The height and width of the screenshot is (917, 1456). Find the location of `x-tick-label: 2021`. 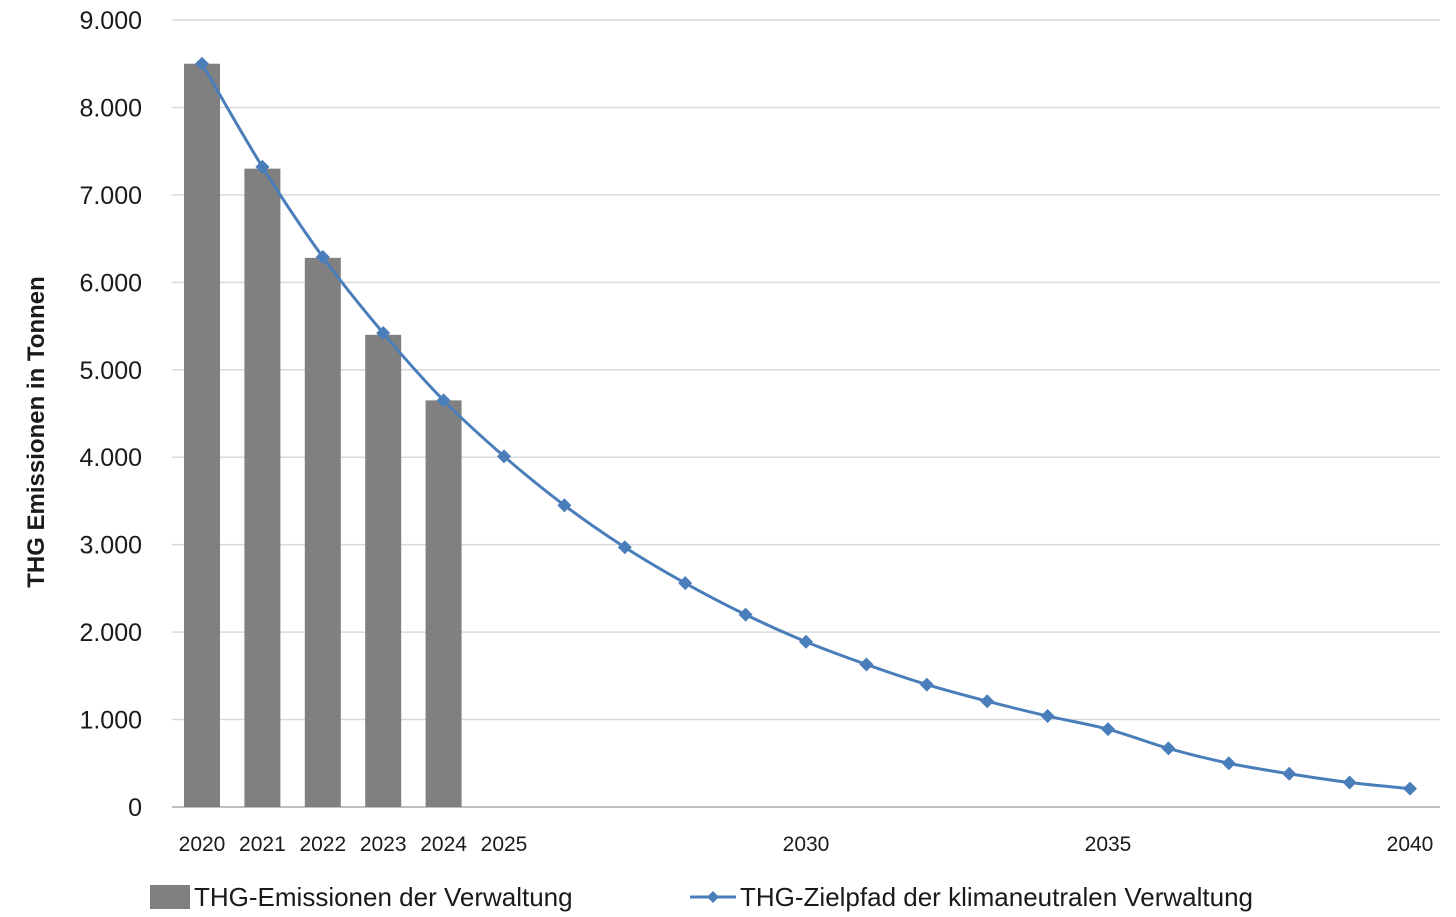

x-tick-label: 2021 is located at coordinates (262, 844).